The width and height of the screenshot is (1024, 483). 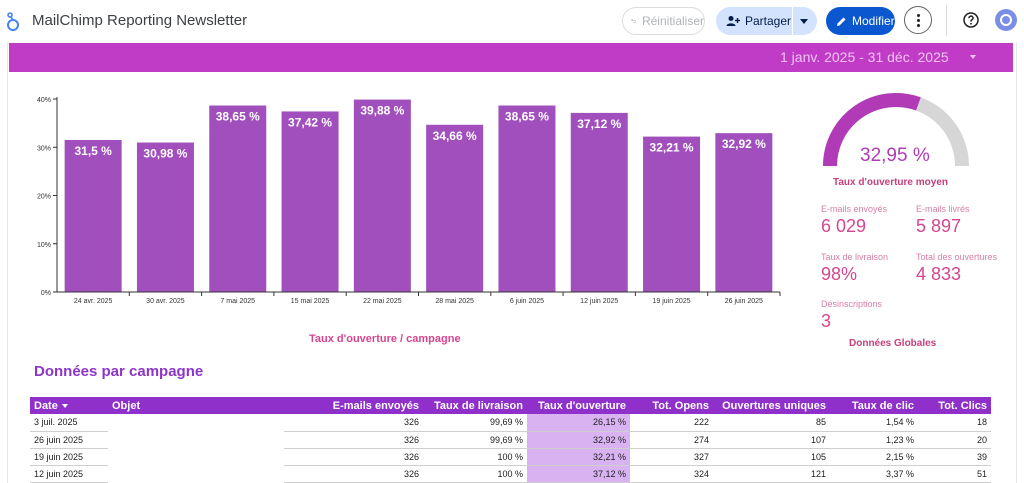 I want to click on cell-total-opens: 274, so click(x=671, y=440).